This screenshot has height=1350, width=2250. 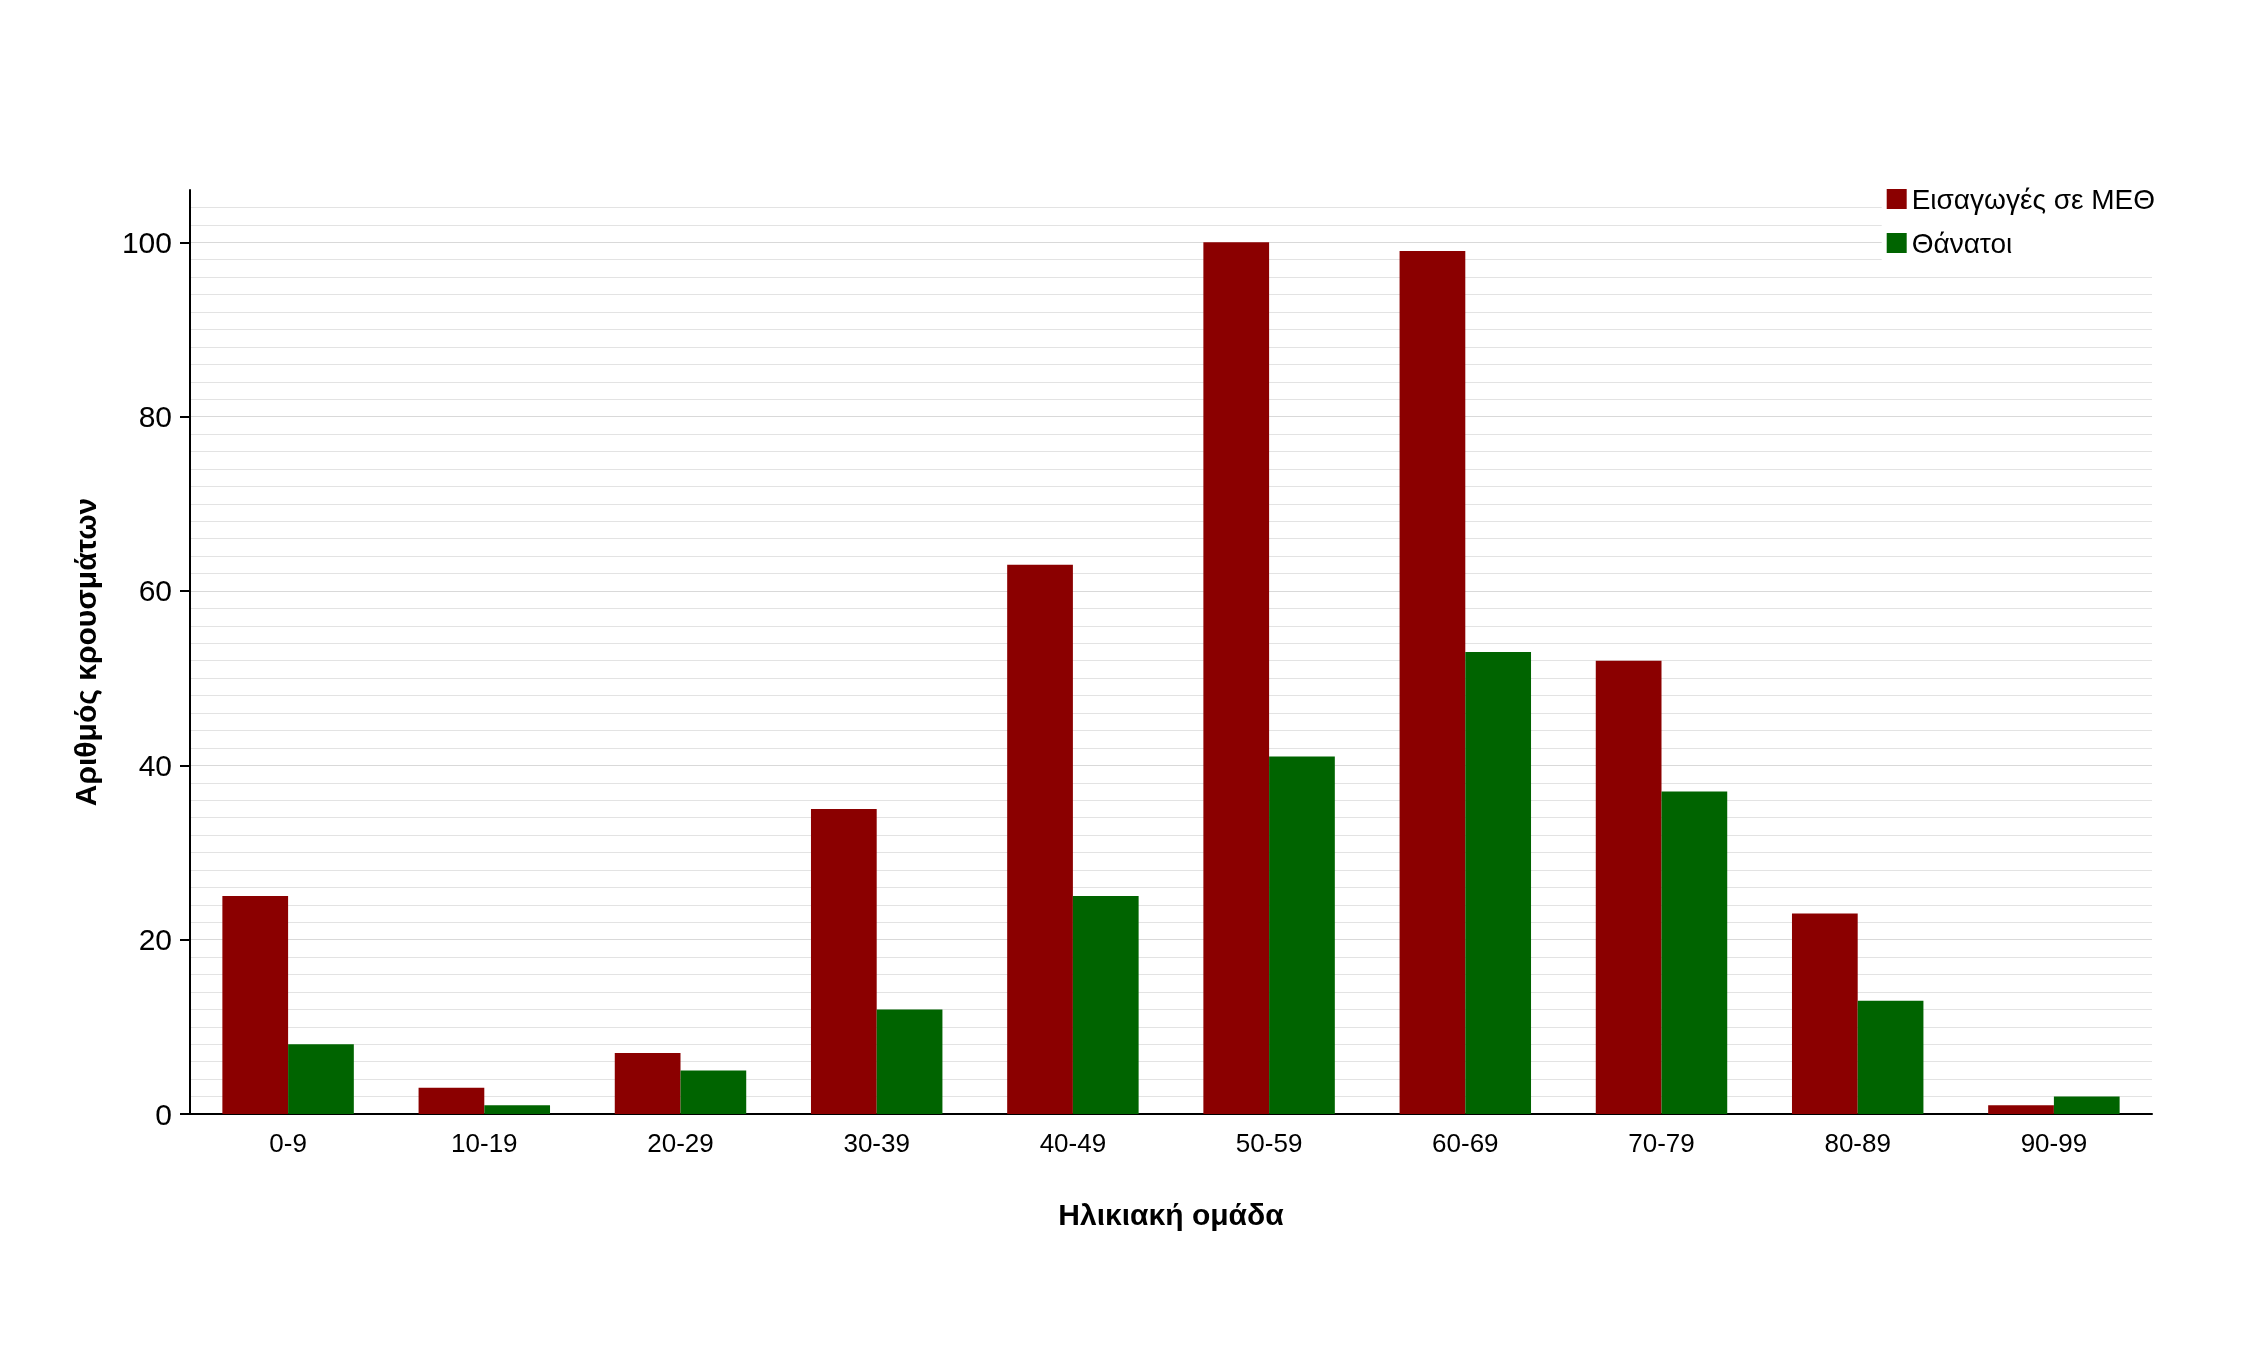 What do you see at coordinates (1269, 1143) in the screenshot?
I see `x-tick-label: 50-59` at bounding box center [1269, 1143].